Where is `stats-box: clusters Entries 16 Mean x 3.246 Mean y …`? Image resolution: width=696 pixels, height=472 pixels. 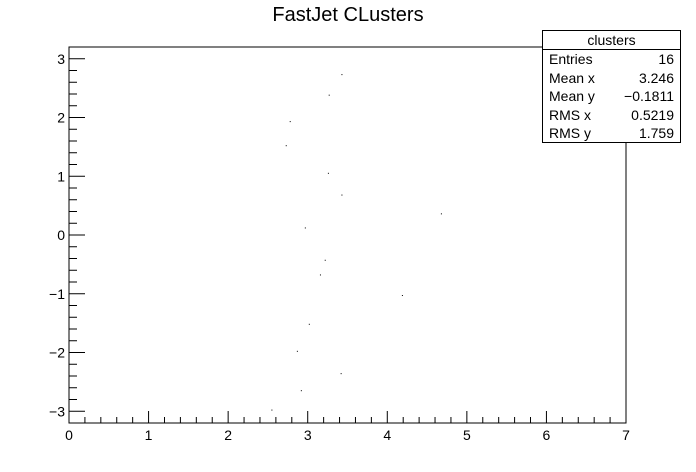 stats-box: clusters Entries 16 Mean x 3.246 Mean y … is located at coordinates (611, 86).